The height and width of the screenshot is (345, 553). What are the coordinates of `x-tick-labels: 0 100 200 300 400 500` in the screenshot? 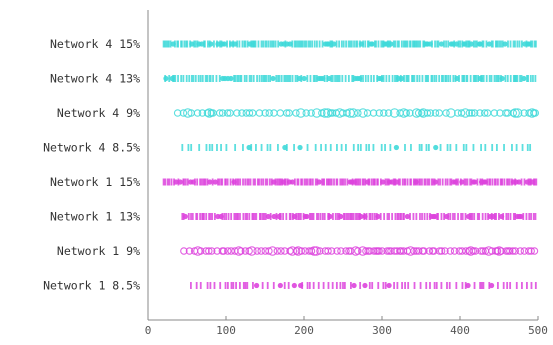 It's located at (346, 330).